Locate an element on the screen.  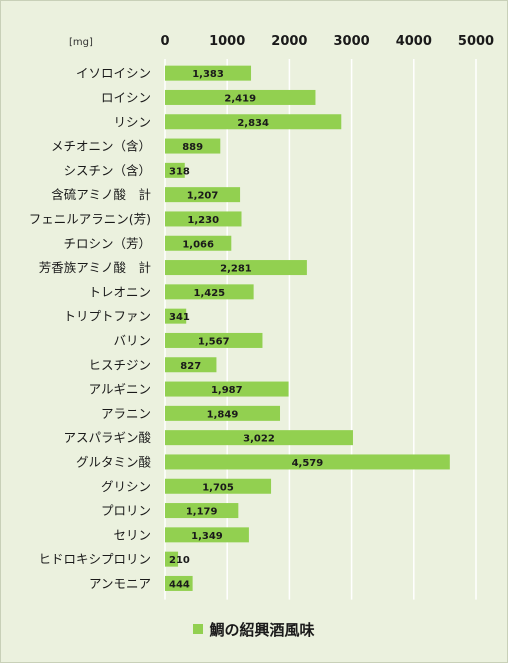
category-label: ヒスチジン is located at coordinates (119, 364).